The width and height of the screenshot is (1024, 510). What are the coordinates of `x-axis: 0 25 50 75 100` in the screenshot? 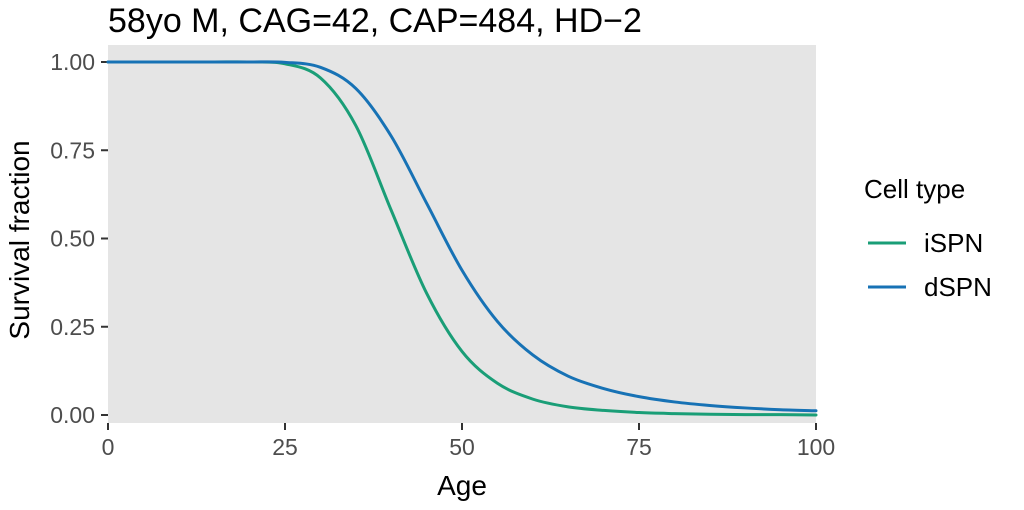 It's located at (468, 441).